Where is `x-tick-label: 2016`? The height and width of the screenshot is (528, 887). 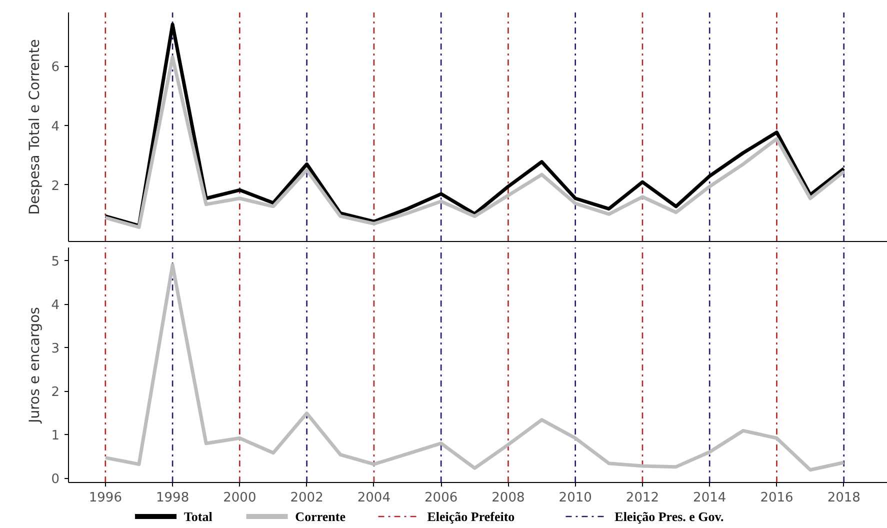 x-tick-label: 2016 is located at coordinates (777, 498).